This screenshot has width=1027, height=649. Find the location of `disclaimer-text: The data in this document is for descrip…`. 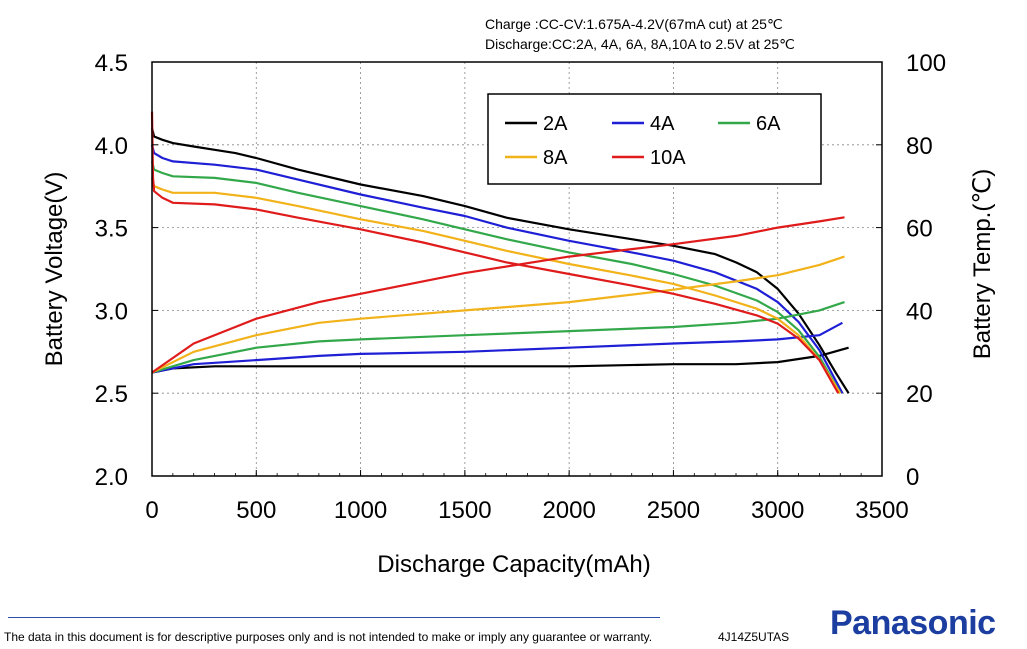

disclaimer-text: The data in this document is for descrip… is located at coordinates (328, 637).